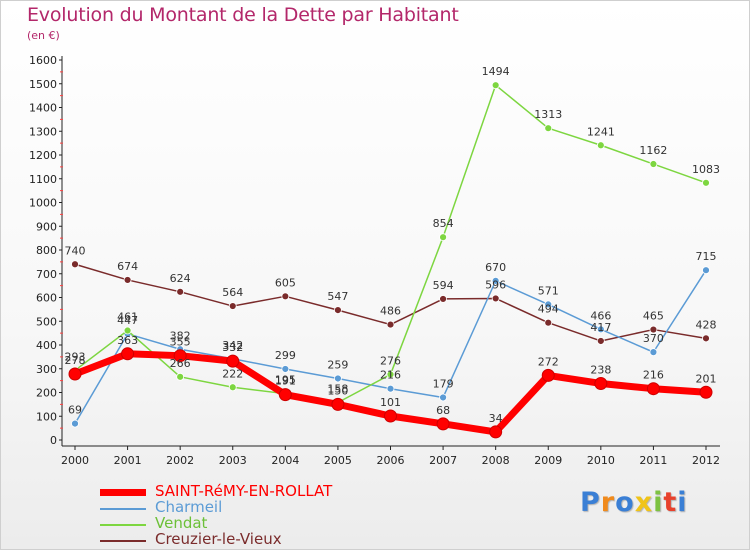  I want to click on legend-label: Vendat, so click(181, 523).